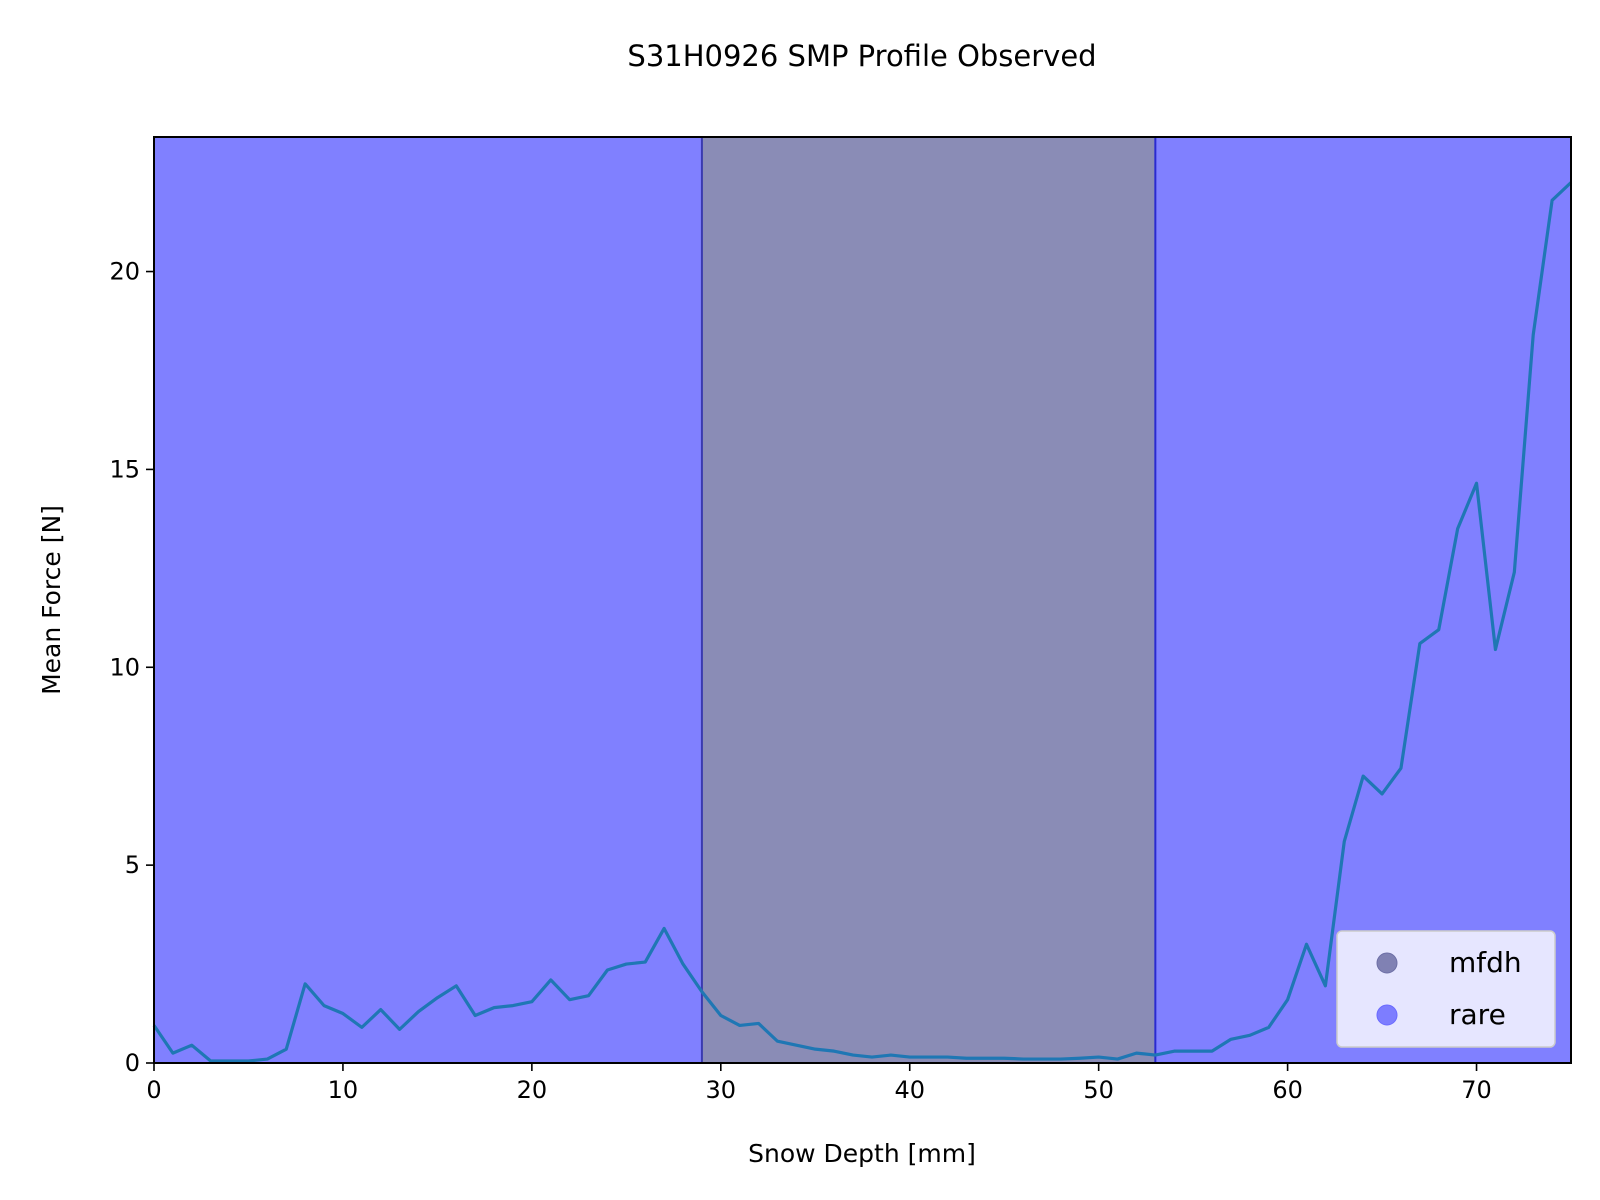 This screenshot has height=1200, width=1600. Describe the element at coordinates (51, 600) in the screenshot. I see `y-axis-label: Mean Force [N]` at that location.